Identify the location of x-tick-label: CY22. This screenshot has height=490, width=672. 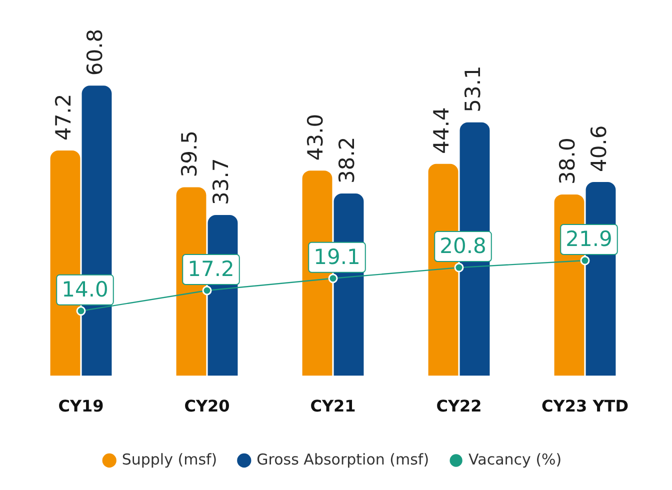
(459, 406).